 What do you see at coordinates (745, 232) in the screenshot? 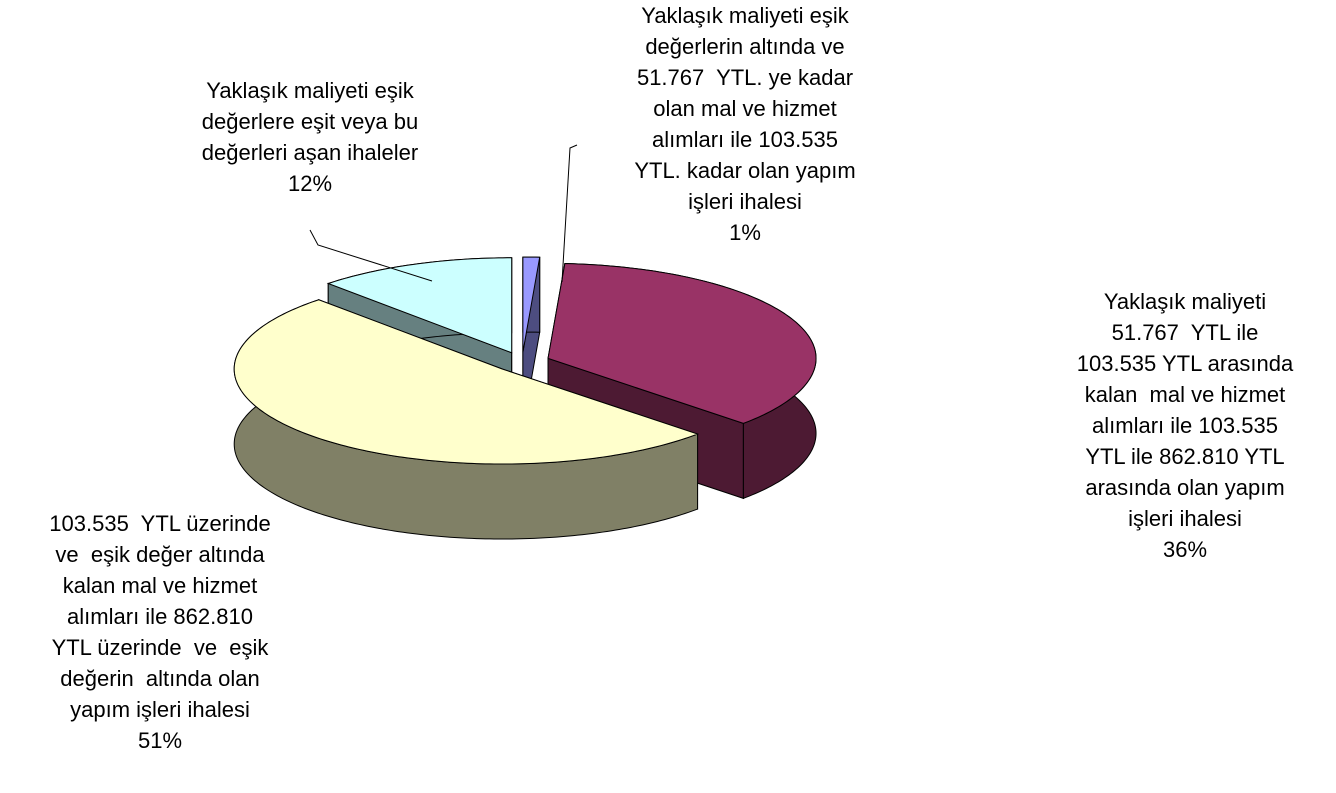
I see `label-value: 1%` at bounding box center [745, 232].